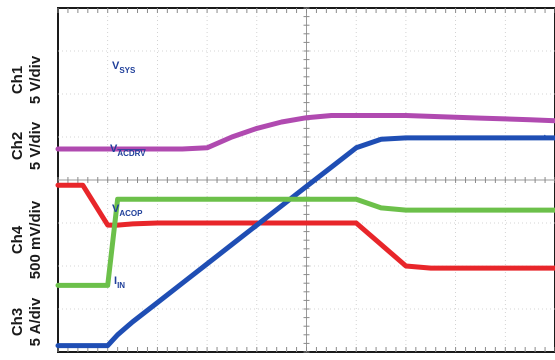 The height and width of the screenshot is (360, 555). I want to click on channel-scale-ch2: 5 V/div, so click(35, 145).